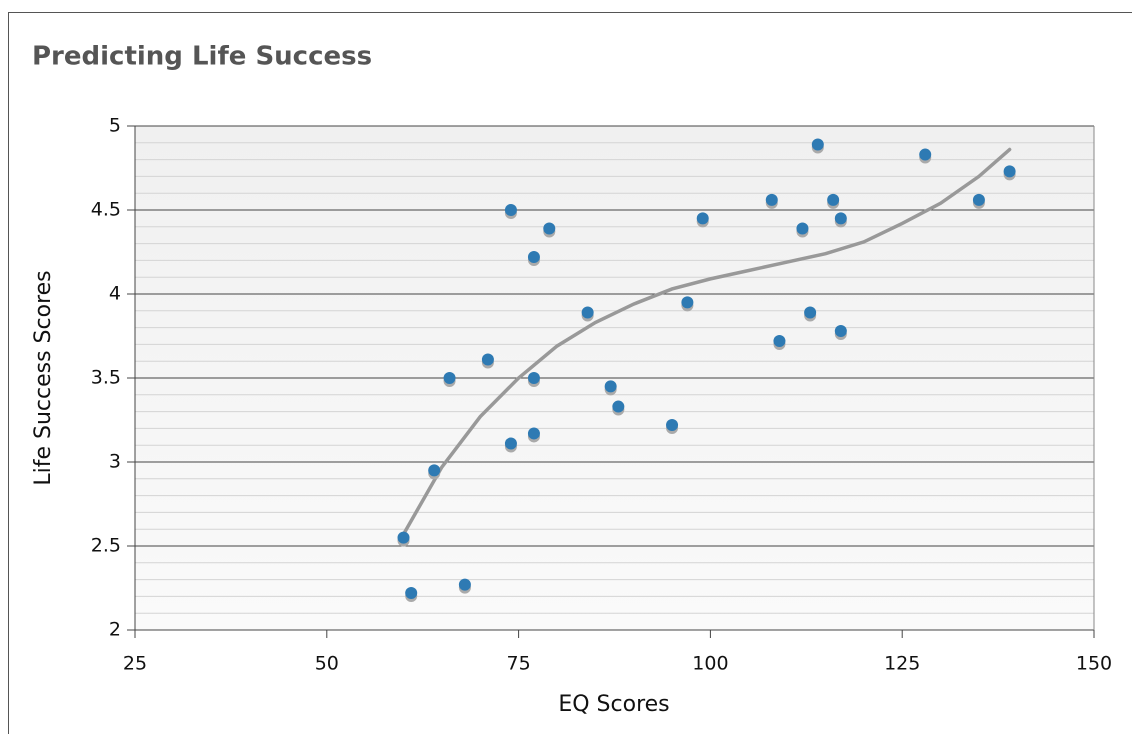 The height and width of the screenshot is (738, 1132). I want to click on x-tick-label: 75, so click(519, 664).